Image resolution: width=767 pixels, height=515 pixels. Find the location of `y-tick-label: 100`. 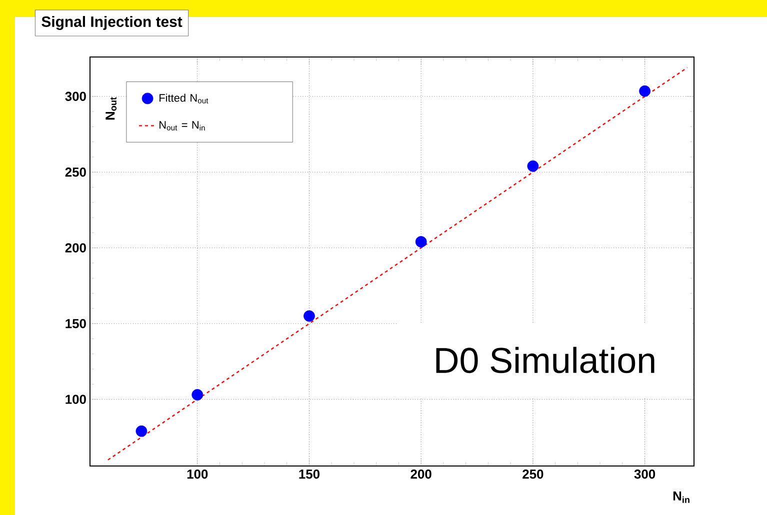

y-tick-label: 100 is located at coordinates (76, 399).